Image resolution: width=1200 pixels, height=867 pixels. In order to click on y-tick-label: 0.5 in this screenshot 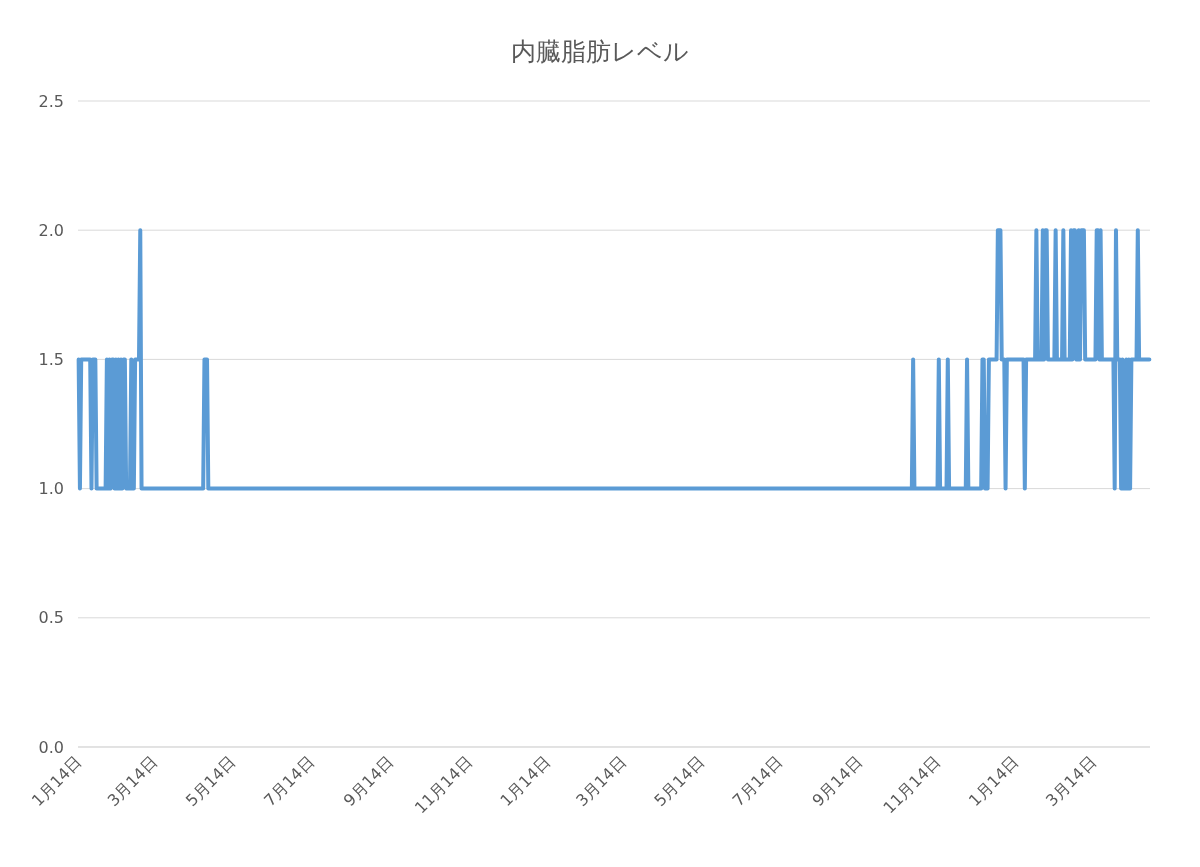, I will do `click(51, 618)`.